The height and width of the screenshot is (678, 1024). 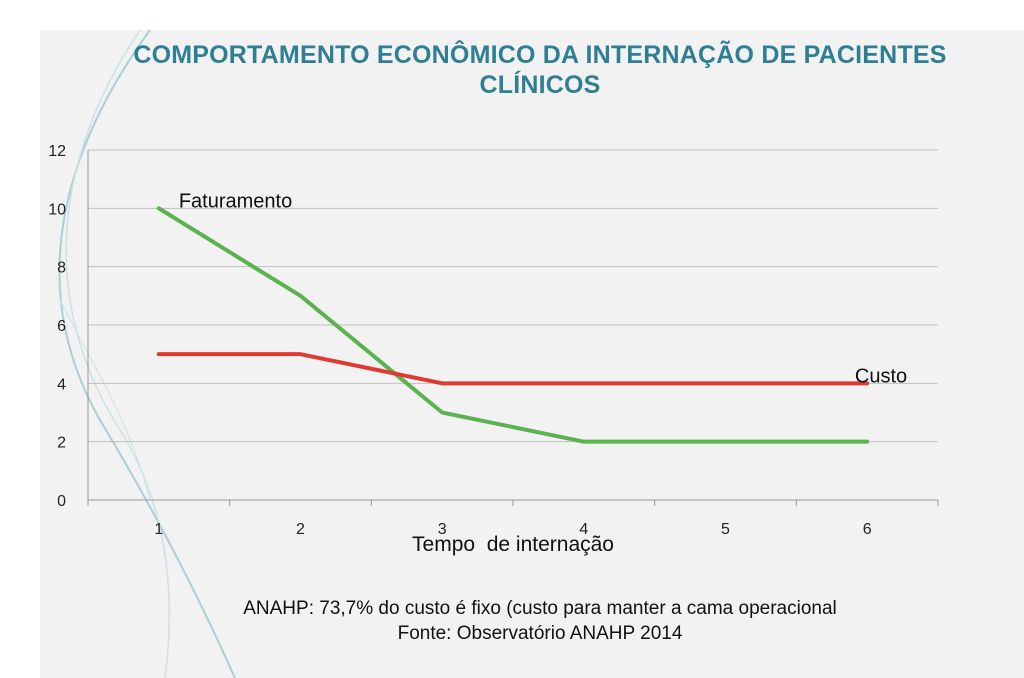 What do you see at coordinates (57, 151) in the screenshot?
I see `y-tick-label: 12` at bounding box center [57, 151].